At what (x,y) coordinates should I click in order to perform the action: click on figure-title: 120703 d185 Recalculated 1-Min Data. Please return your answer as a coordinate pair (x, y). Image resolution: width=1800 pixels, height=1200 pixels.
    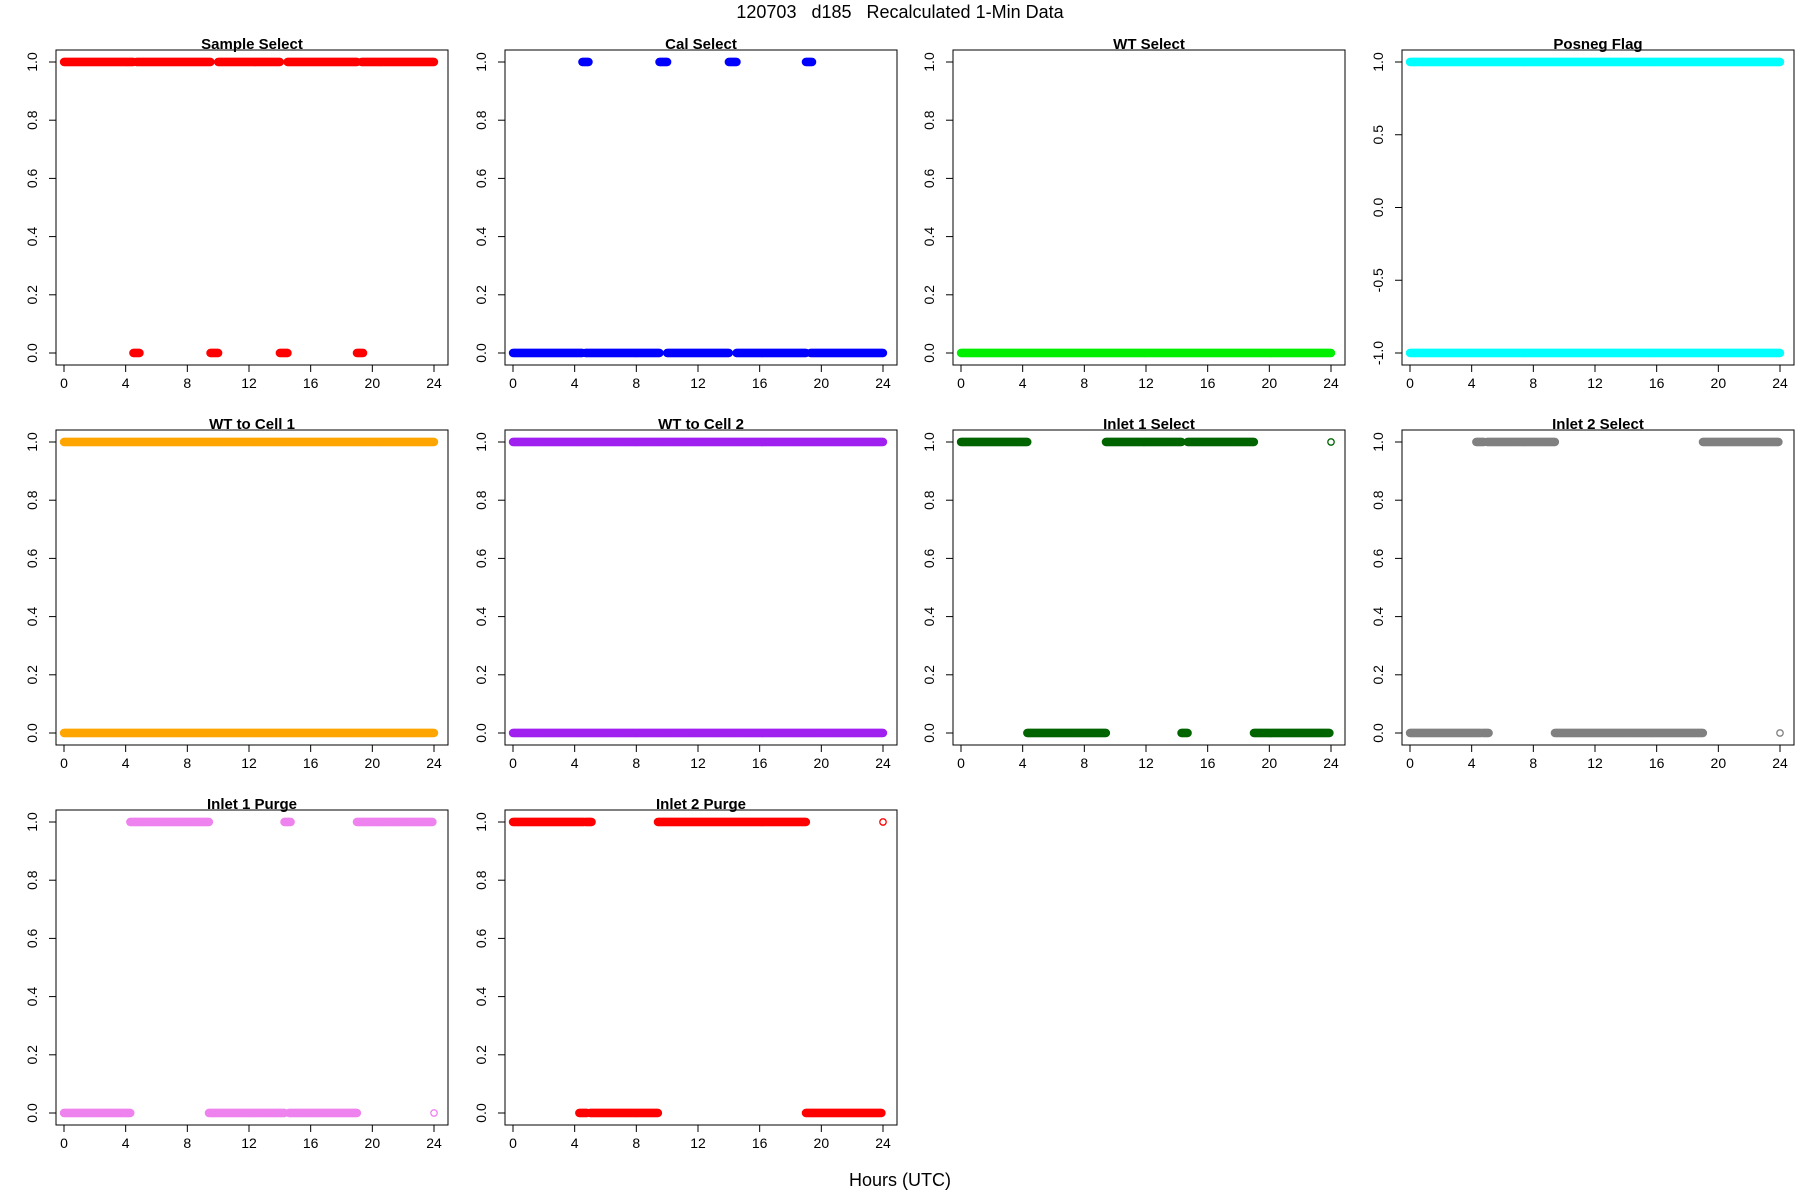
    Looking at the image, I should click on (900, 12).